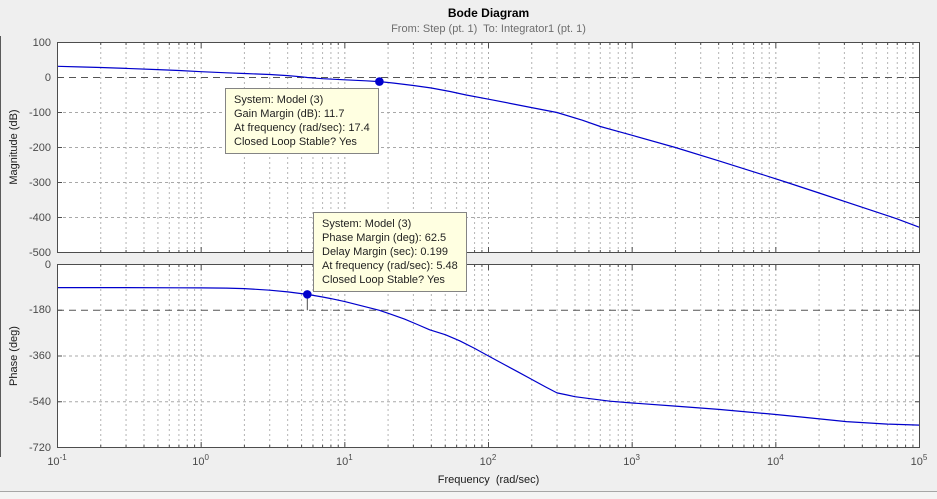 The image size is (937, 499). What do you see at coordinates (47, 264) in the screenshot?
I see `phase-y-tick-label: 0` at bounding box center [47, 264].